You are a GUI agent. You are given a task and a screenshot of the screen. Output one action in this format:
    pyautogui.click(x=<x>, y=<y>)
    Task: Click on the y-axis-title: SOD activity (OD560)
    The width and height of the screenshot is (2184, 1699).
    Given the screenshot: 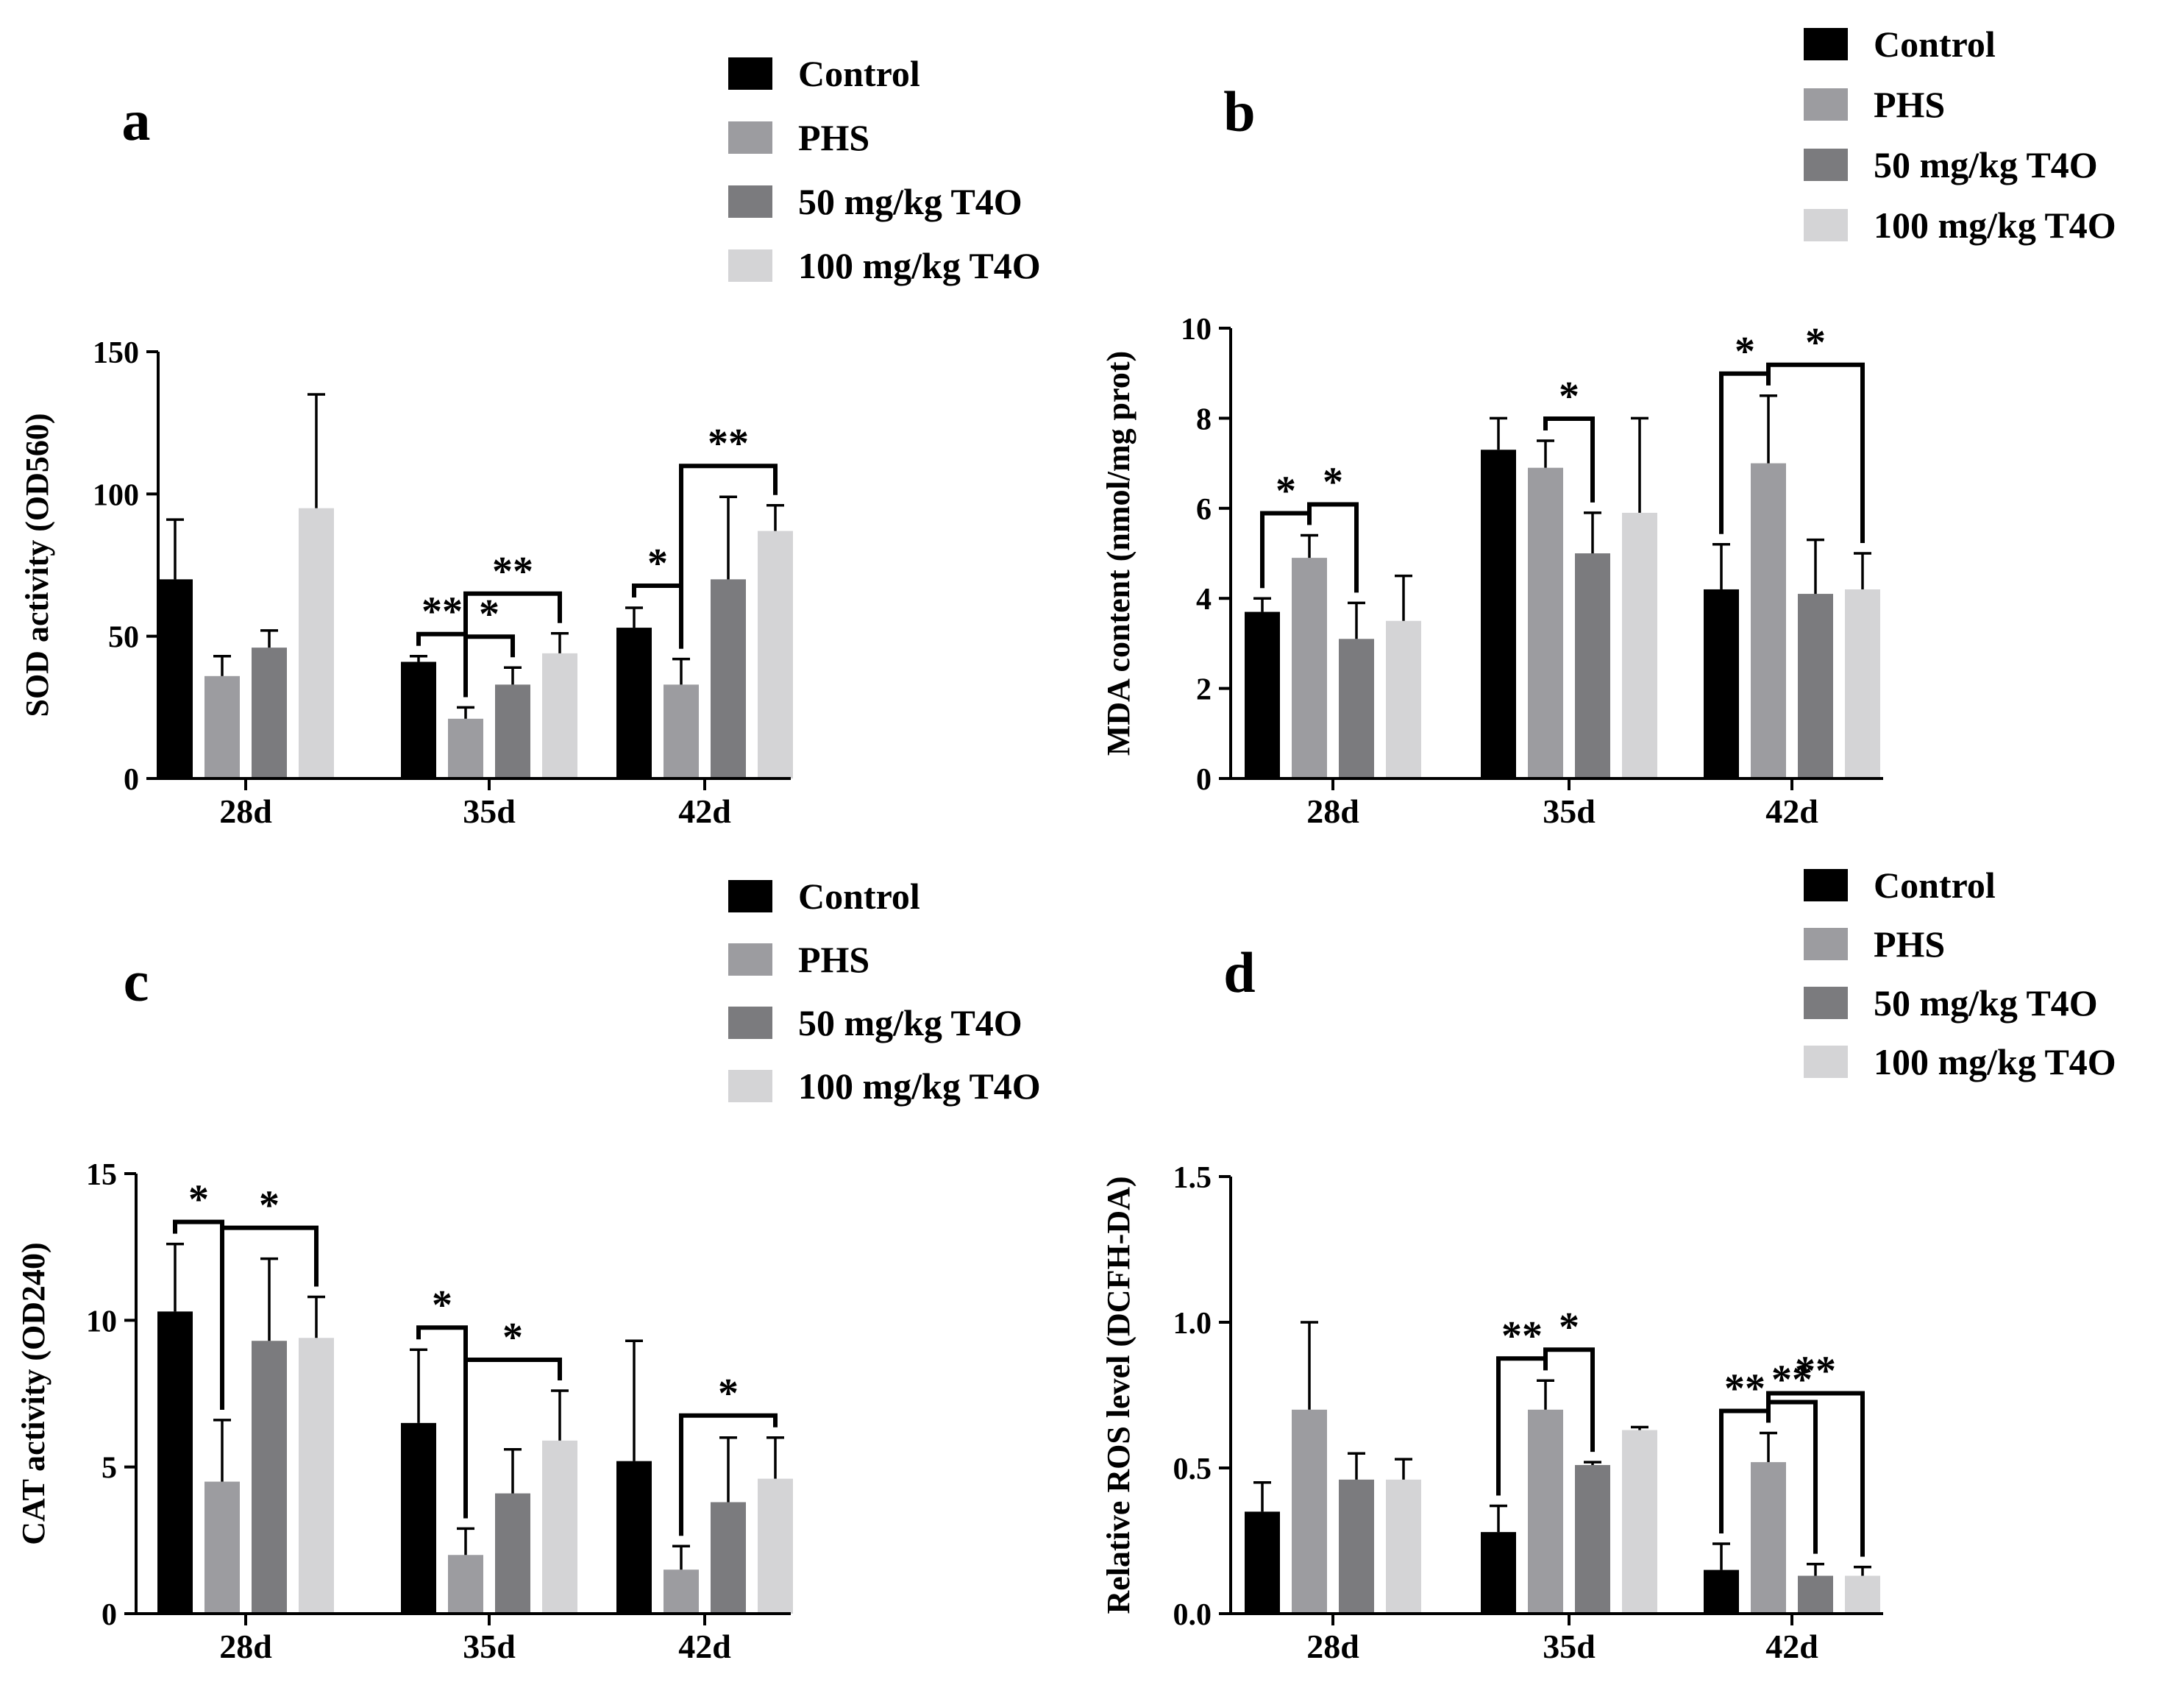 What is the action you would take?
    pyautogui.click(x=37, y=565)
    